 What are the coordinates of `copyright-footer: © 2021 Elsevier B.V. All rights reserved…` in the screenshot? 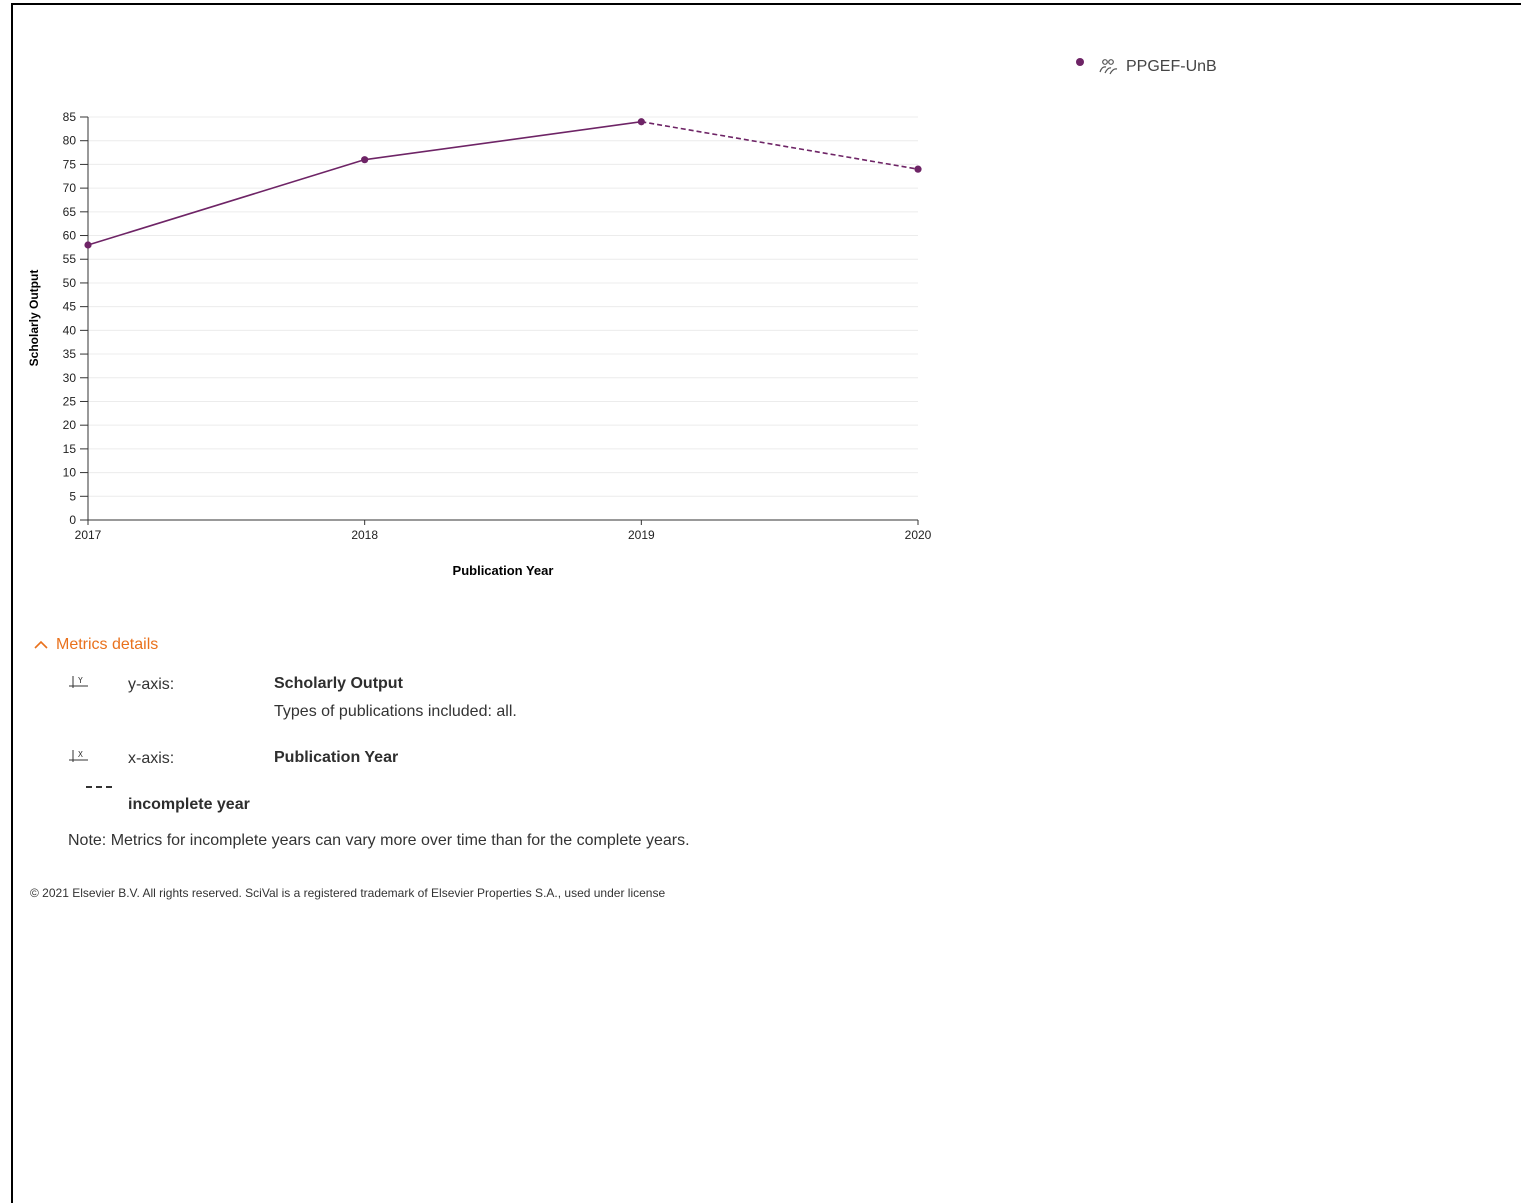 It's located at (348, 893).